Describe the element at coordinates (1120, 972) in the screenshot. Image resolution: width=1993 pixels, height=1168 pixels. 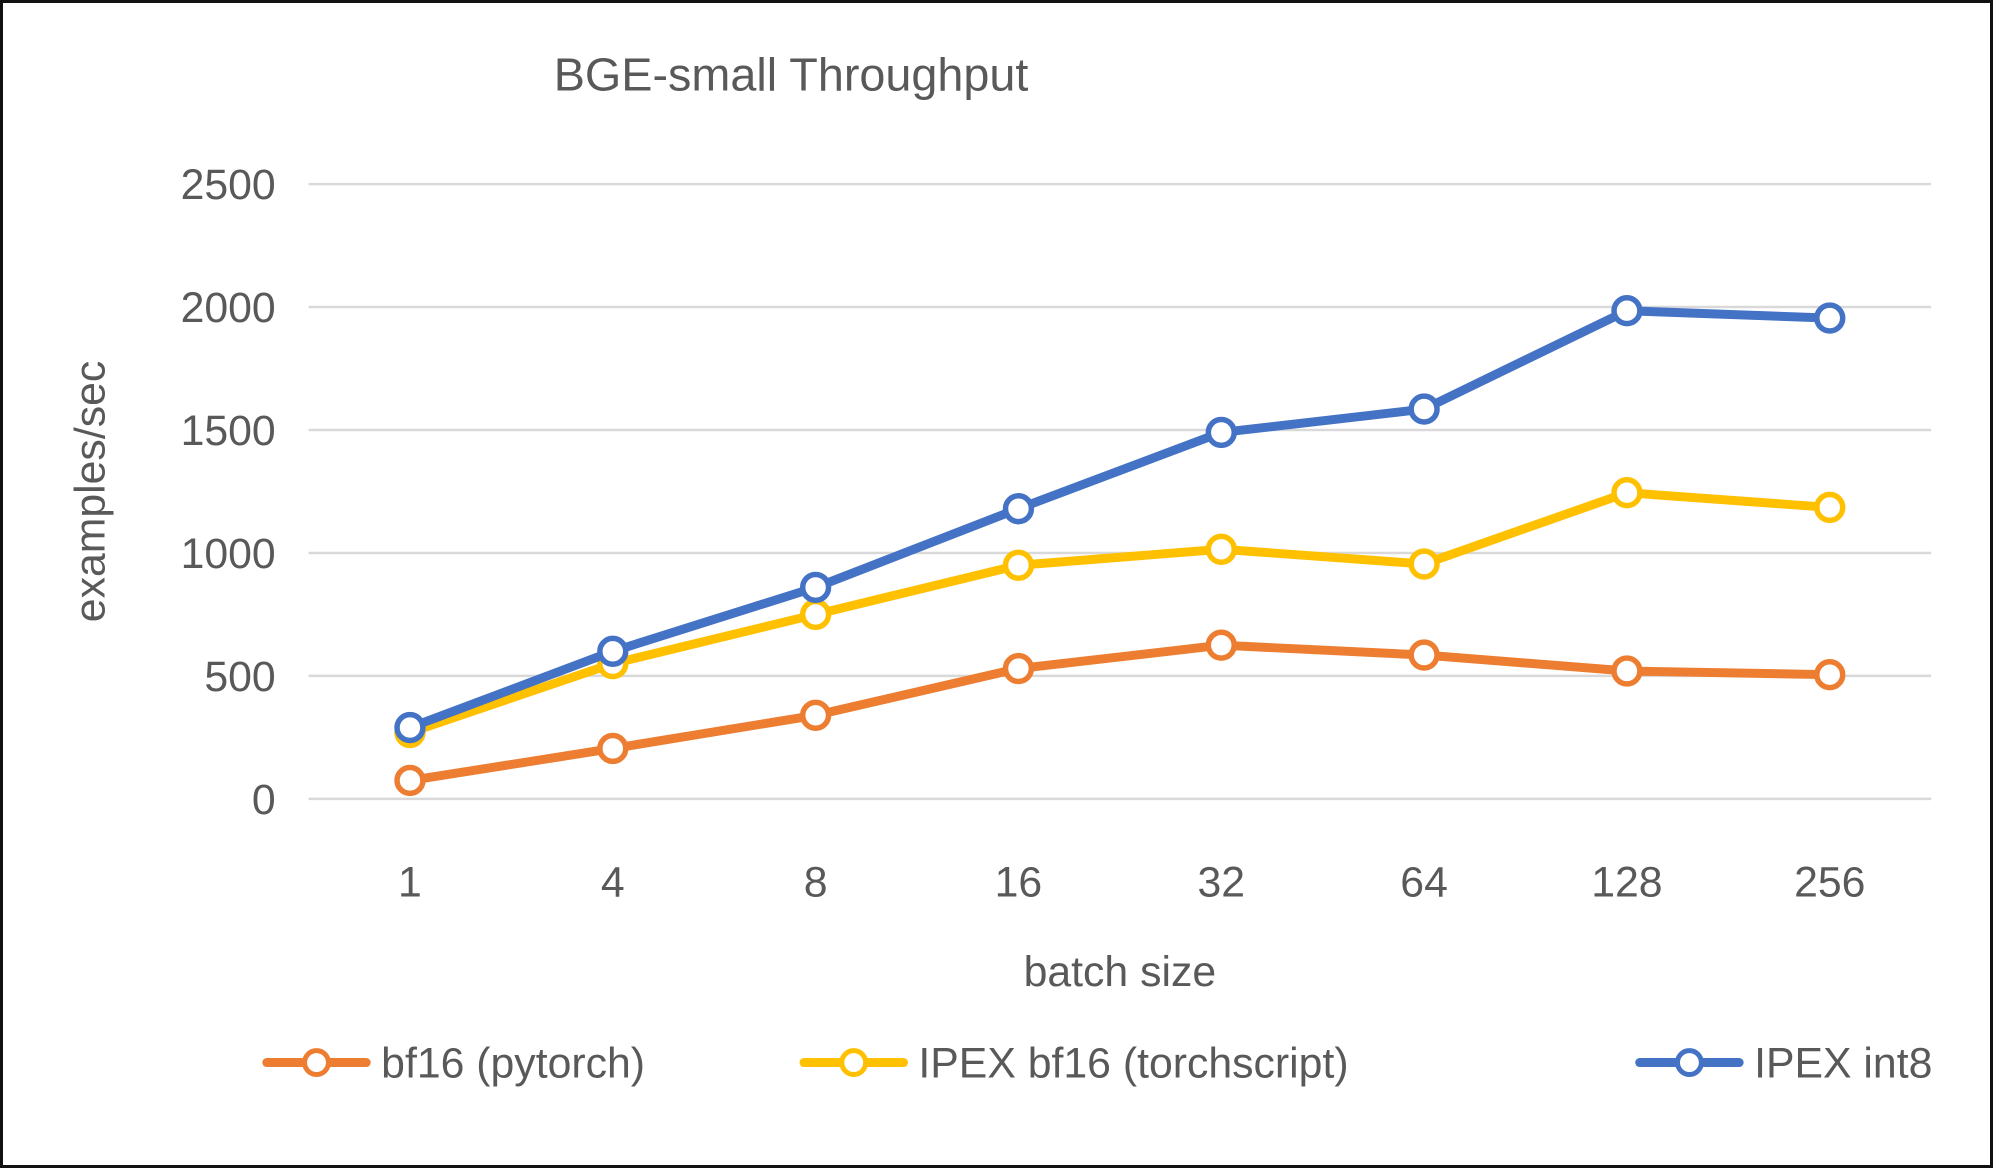
I see `x-axis-title: batch size` at that location.